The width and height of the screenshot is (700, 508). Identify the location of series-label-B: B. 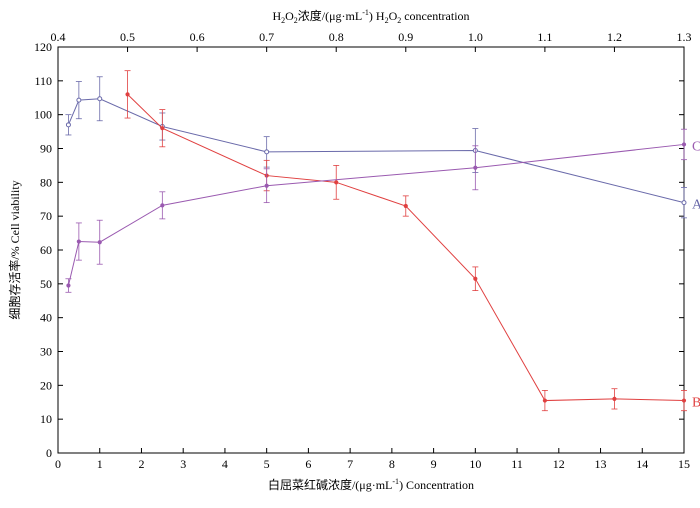
(696, 403).